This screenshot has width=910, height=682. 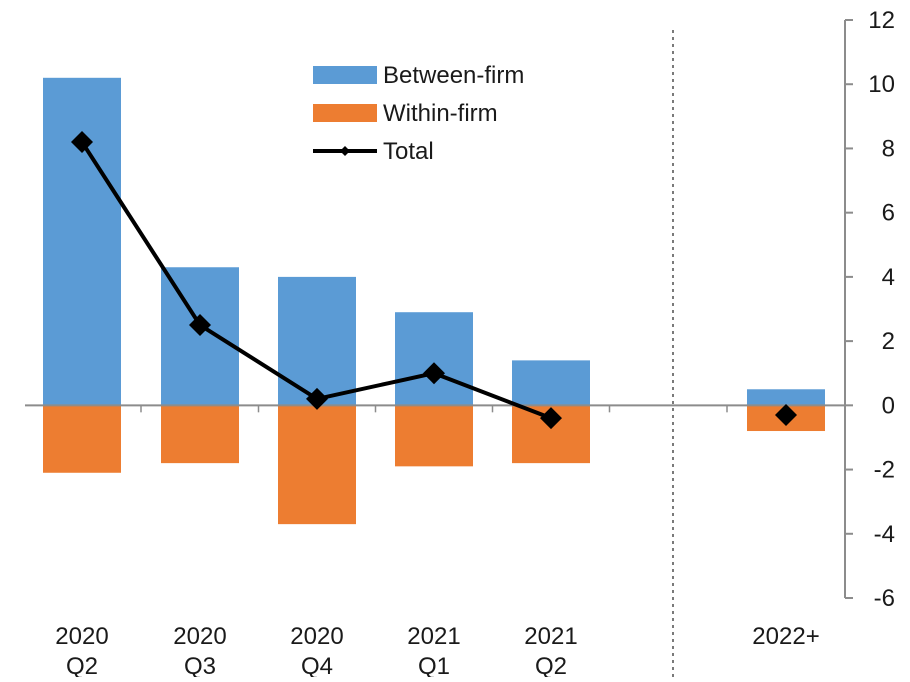 I want to click on legend-swatch-within-firm, so click(x=345, y=113).